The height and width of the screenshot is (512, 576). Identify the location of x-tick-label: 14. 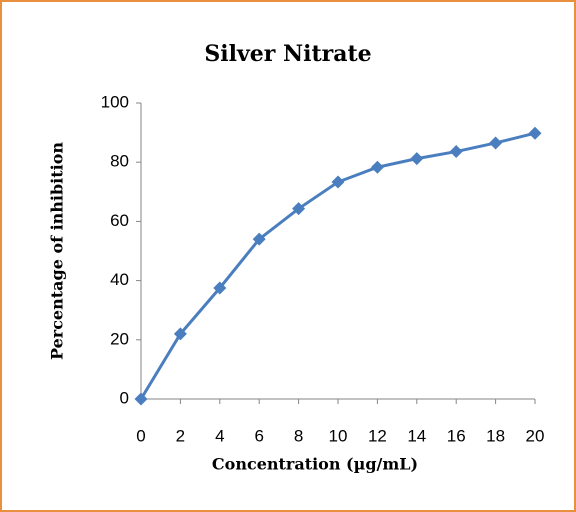
(416, 435).